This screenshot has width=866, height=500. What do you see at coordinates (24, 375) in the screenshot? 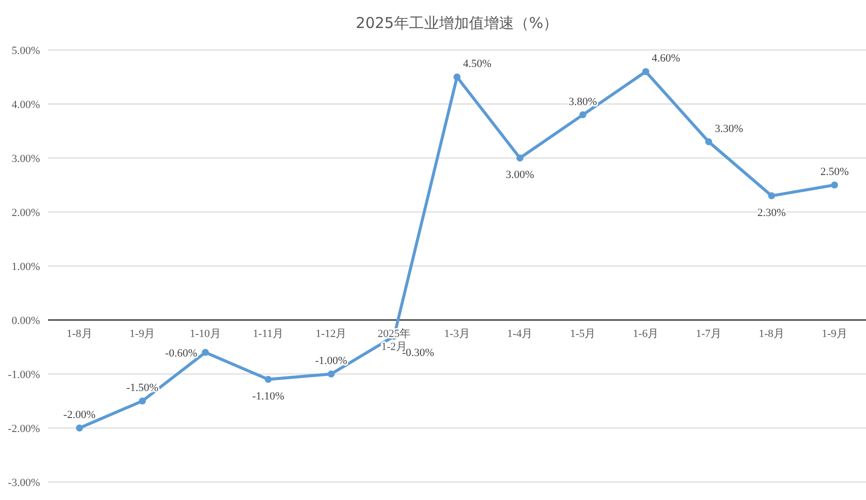
I see `y-tick-label: -1.00%` at bounding box center [24, 375].